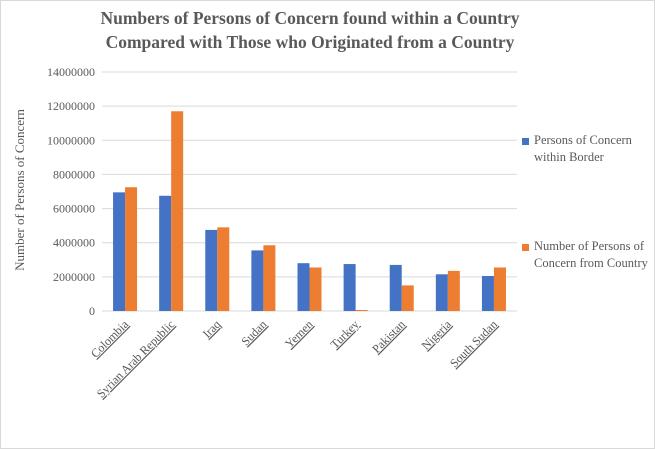 The image size is (655, 449). Describe the element at coordinates (131, 249) in the screenshot. I see `bar-from-country-colombia` at that location.